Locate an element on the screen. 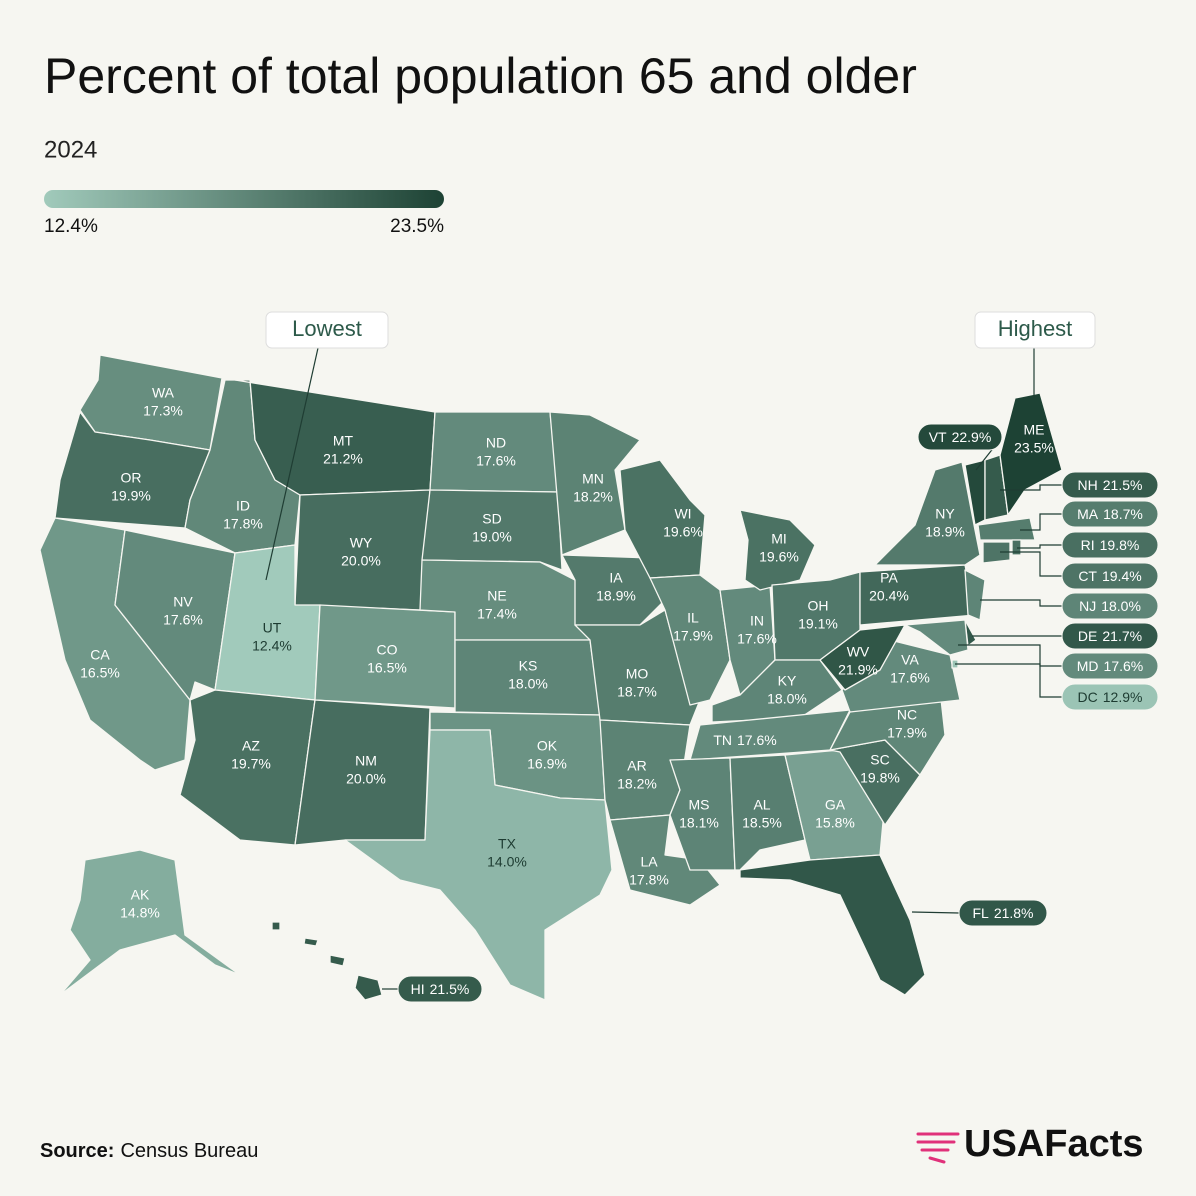  annotation-leader is located at coordinates (292, 464).